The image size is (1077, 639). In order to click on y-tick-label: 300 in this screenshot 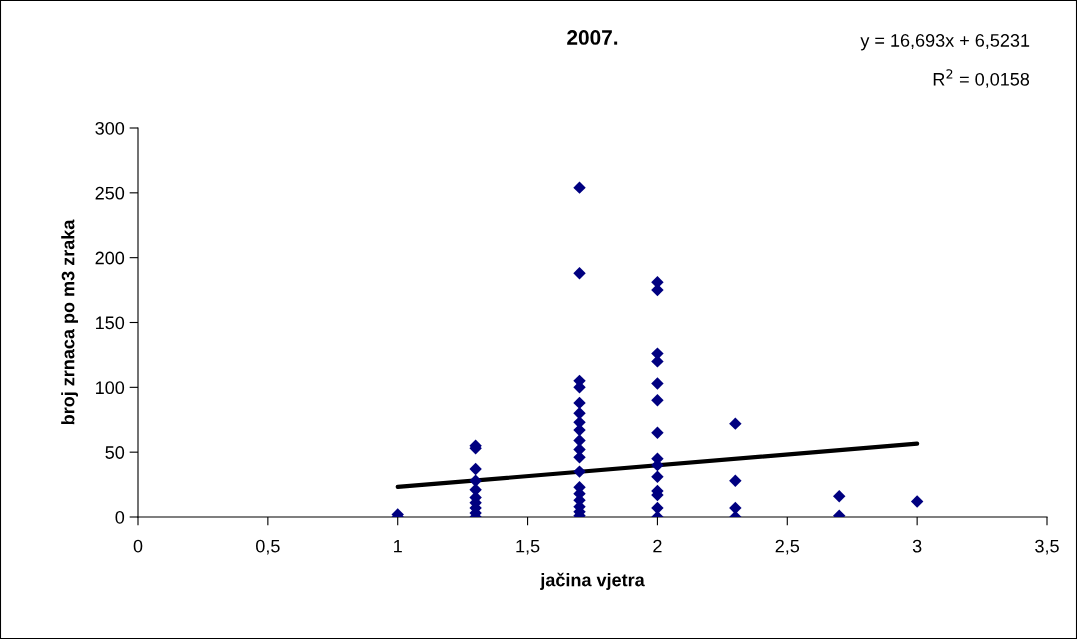, I will do `click(110, 128)`.